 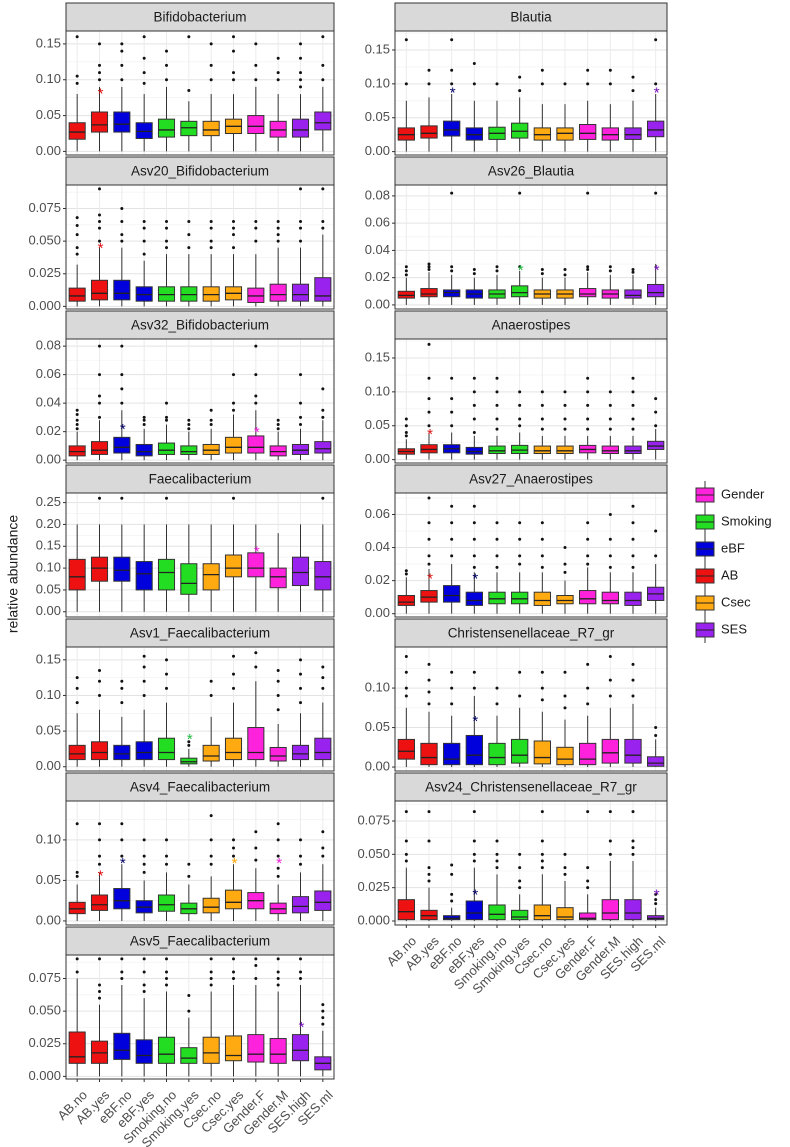 What do you see at coordinates (44, 1042) in the screenshot?
I see `y-tick-label: 0.025` at bounding box center [44, 1042].